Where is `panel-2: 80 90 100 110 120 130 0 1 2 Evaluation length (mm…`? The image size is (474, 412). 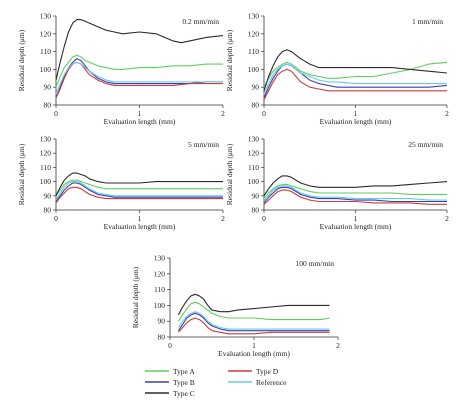 panel-2: 80 90 100 110 120 130 0 1 2 Evaluation length (mm… is located at coordinates (337, 69).